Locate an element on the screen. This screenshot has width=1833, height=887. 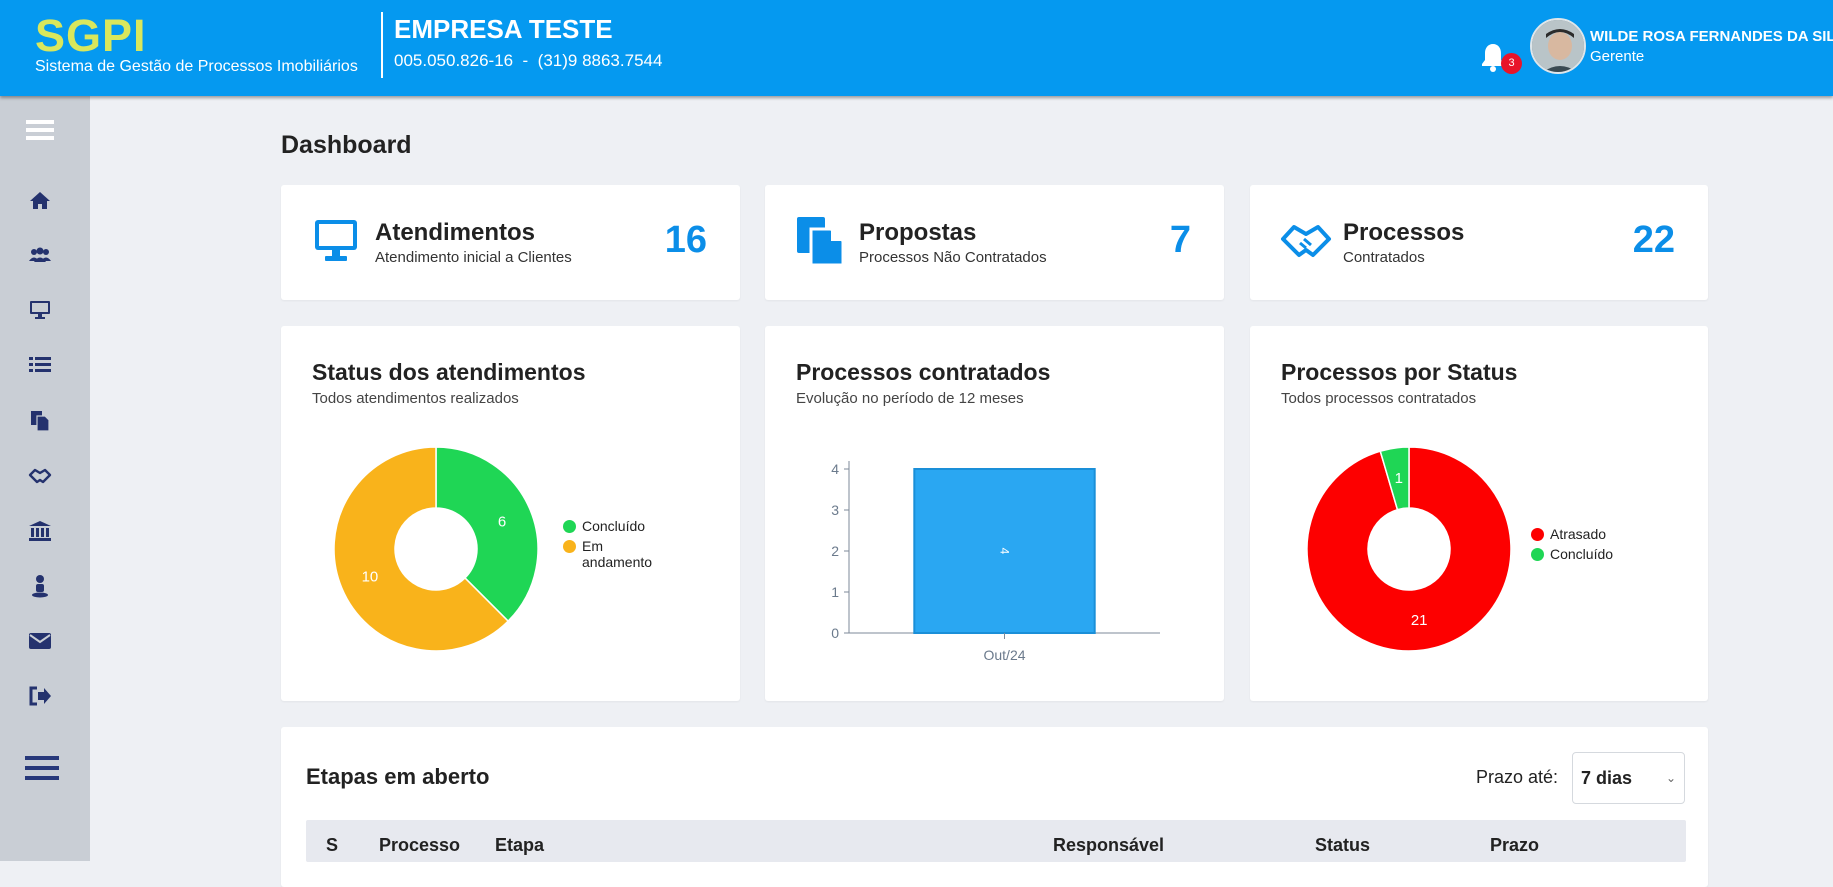
bar-label: 4 is located at coordinates (1005, 551).